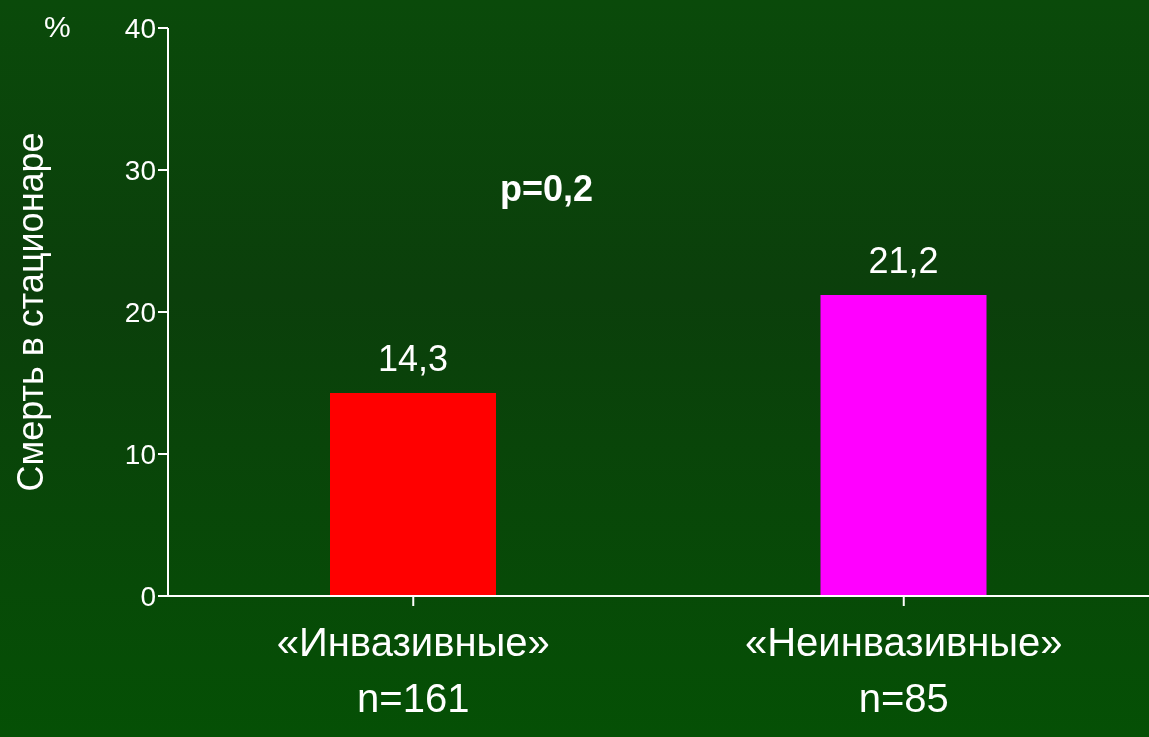 Image resolution: width=1149 pixels, height=737 pixels. Describe the element at coordinates (903, 260) in the screenshot. I see `data-label: 21,2` at that location.